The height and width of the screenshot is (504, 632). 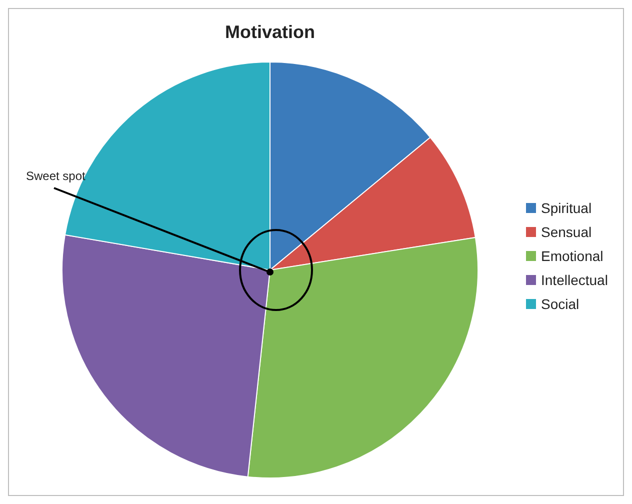 I want to click on legend-label: Spiritual, so click(x=566, y=208).